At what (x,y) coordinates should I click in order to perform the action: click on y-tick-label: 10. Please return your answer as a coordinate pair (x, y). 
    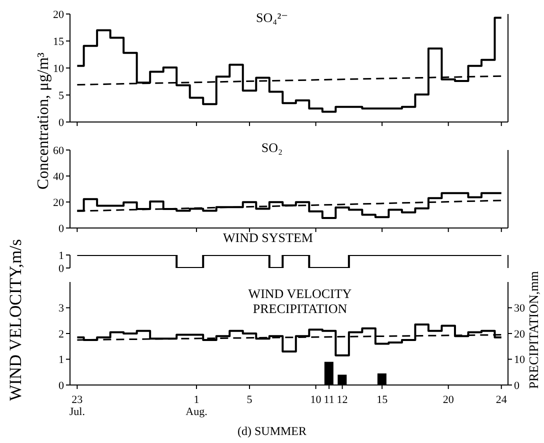
    Looking at the image, I should click on (58, 68).